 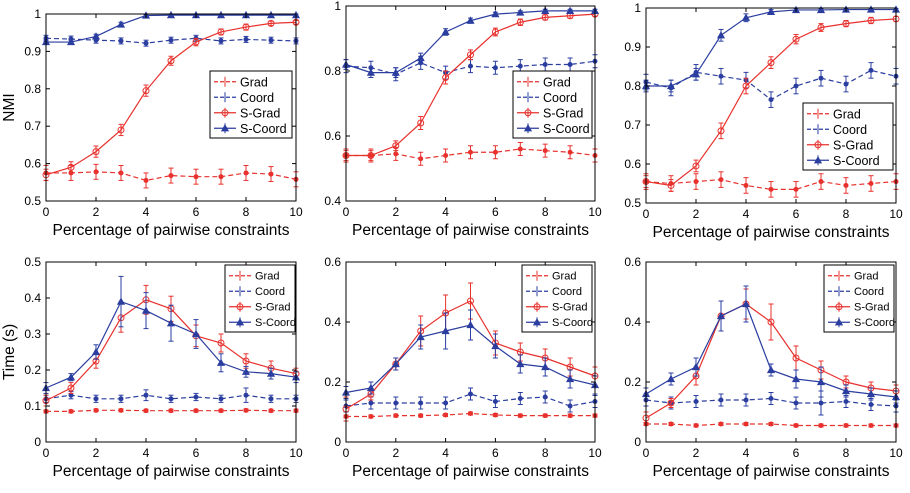 What do you see at coordinates (296, 453) in the screenshot?
I see `x-tick-label: 10` at bounding box center [296, 453].